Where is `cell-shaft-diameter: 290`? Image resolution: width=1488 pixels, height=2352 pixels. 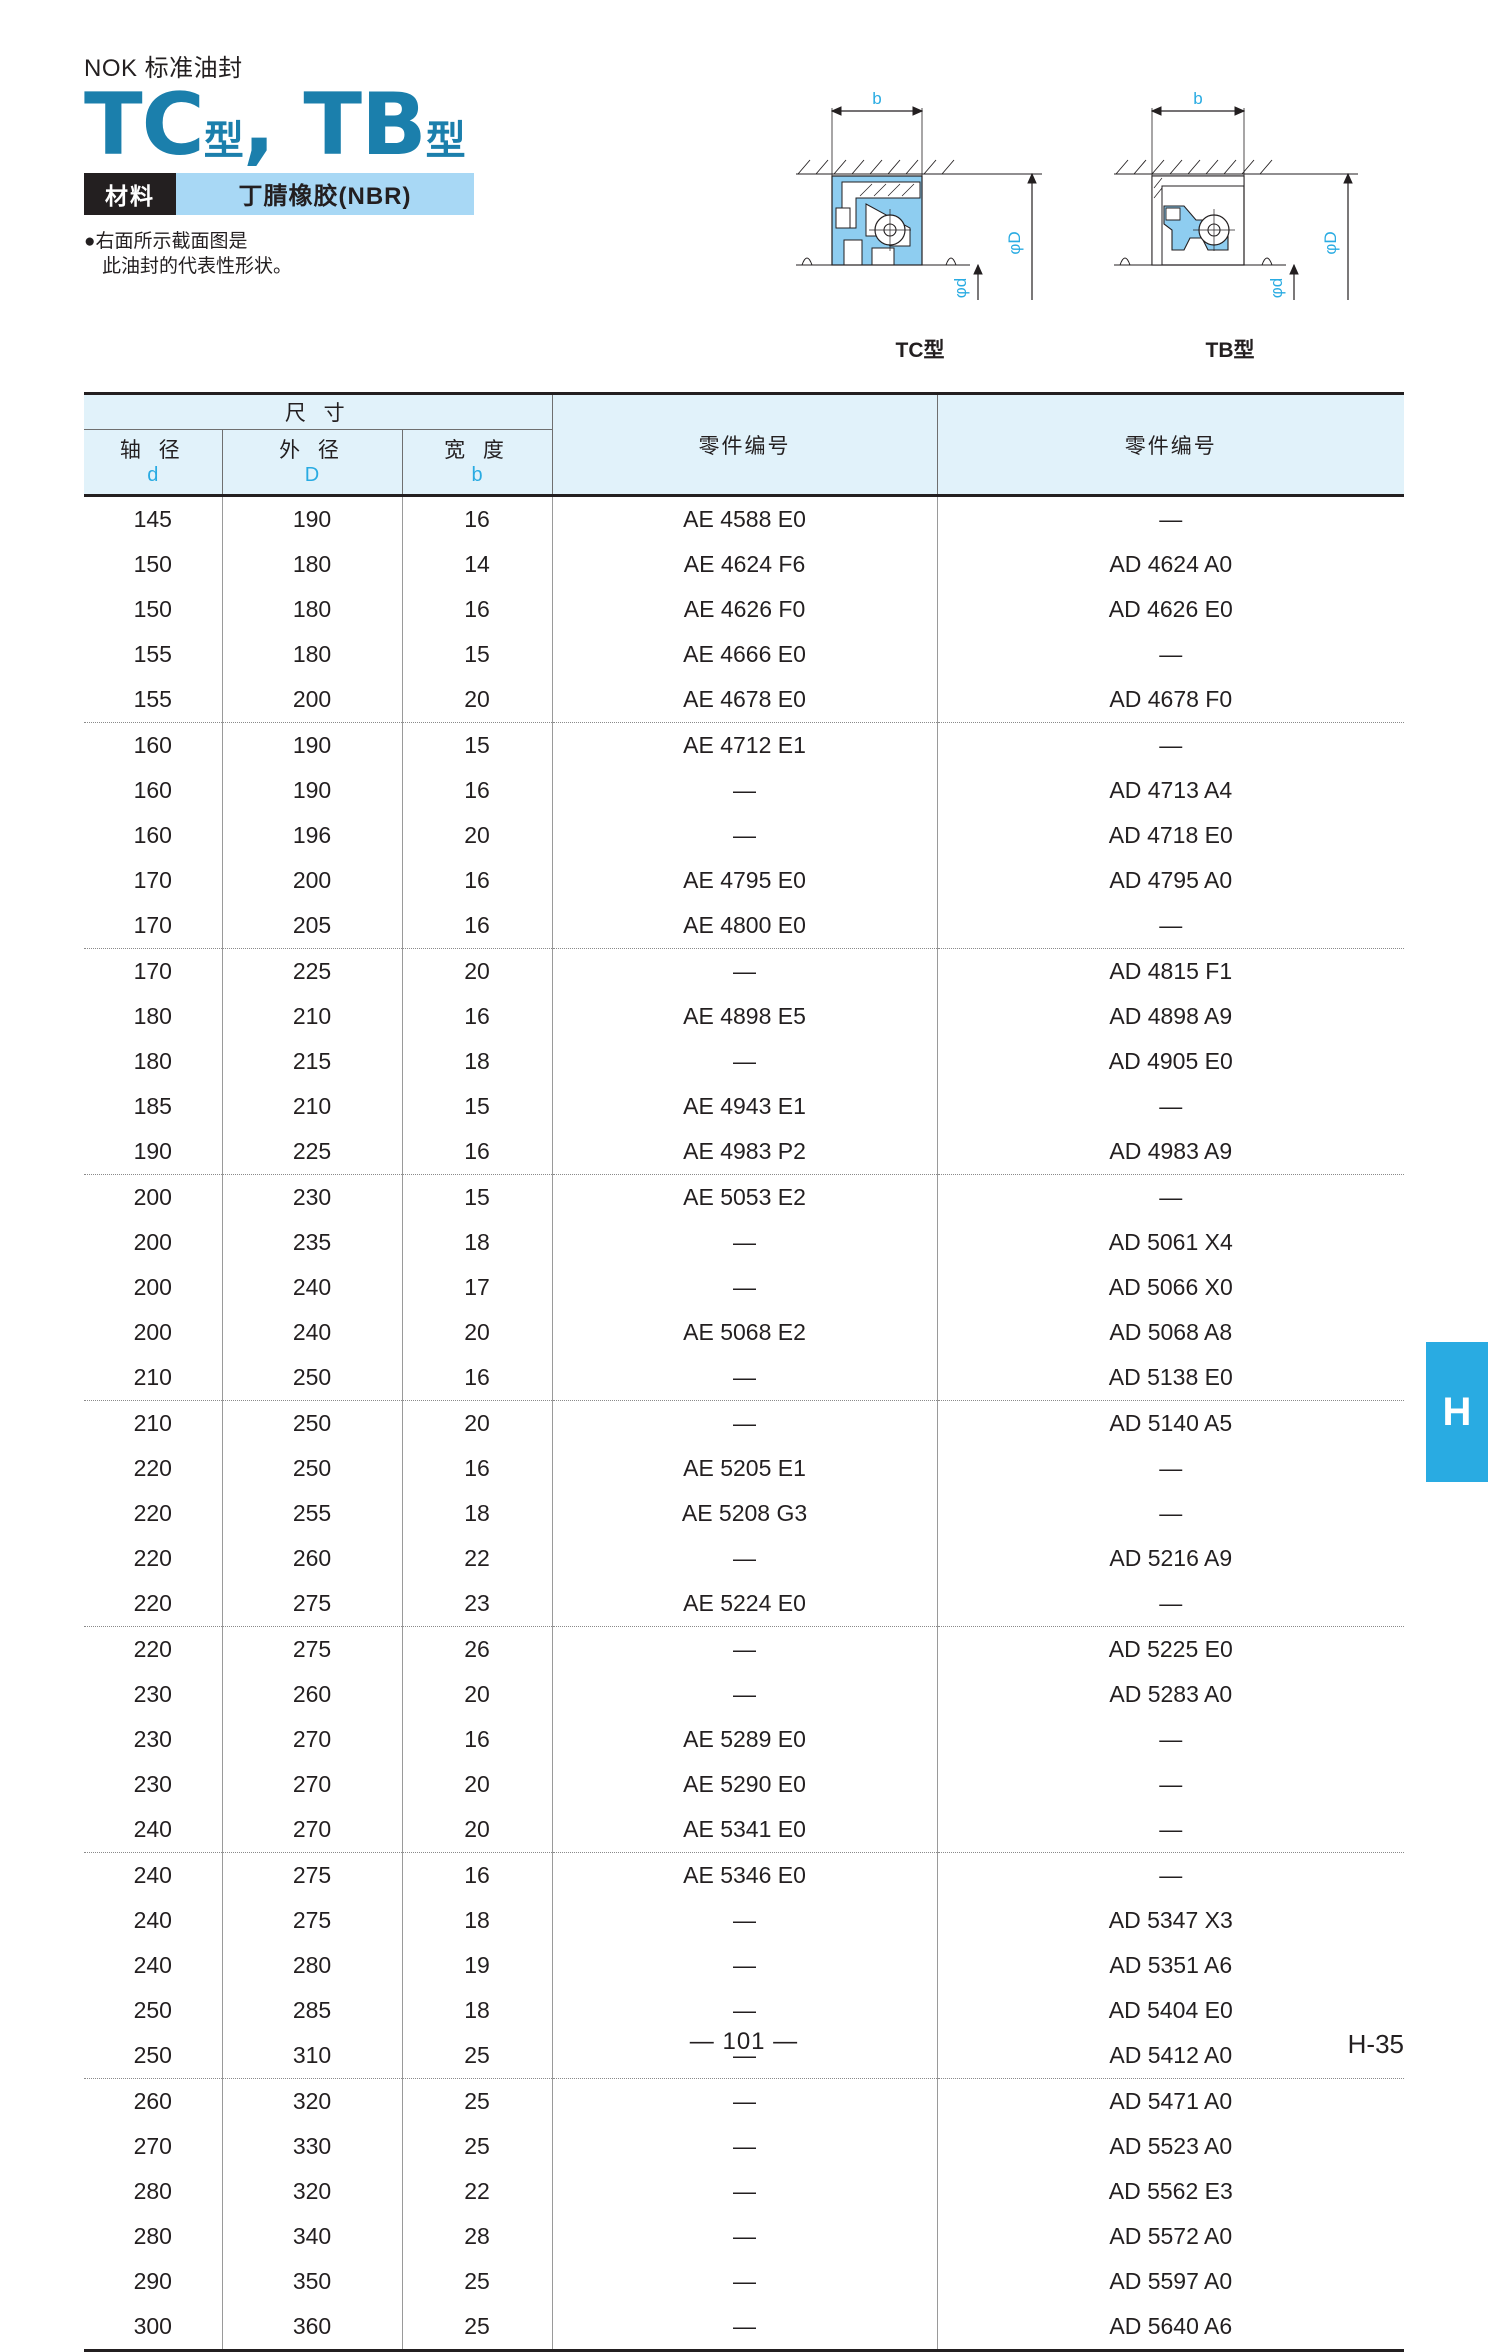
cell-shaft-diameter: 290 is located at coordinates (153, 2281).